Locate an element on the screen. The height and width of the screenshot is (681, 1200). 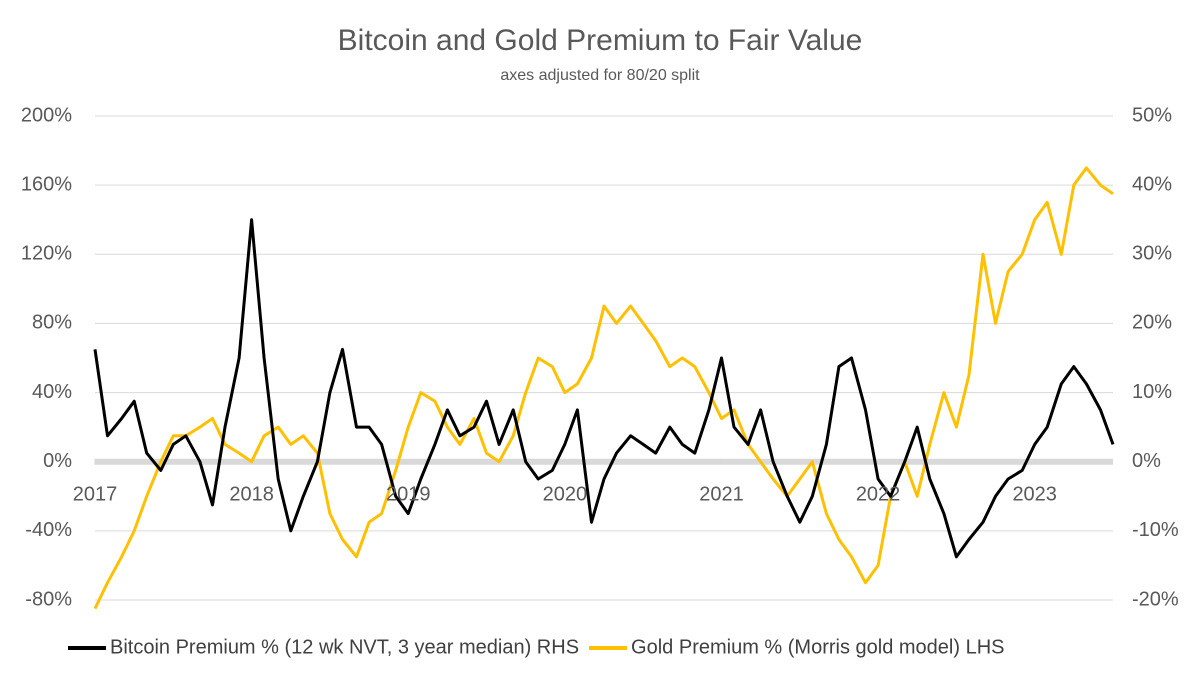
y-tick-label: 160% is located at coordinates (46, 184).